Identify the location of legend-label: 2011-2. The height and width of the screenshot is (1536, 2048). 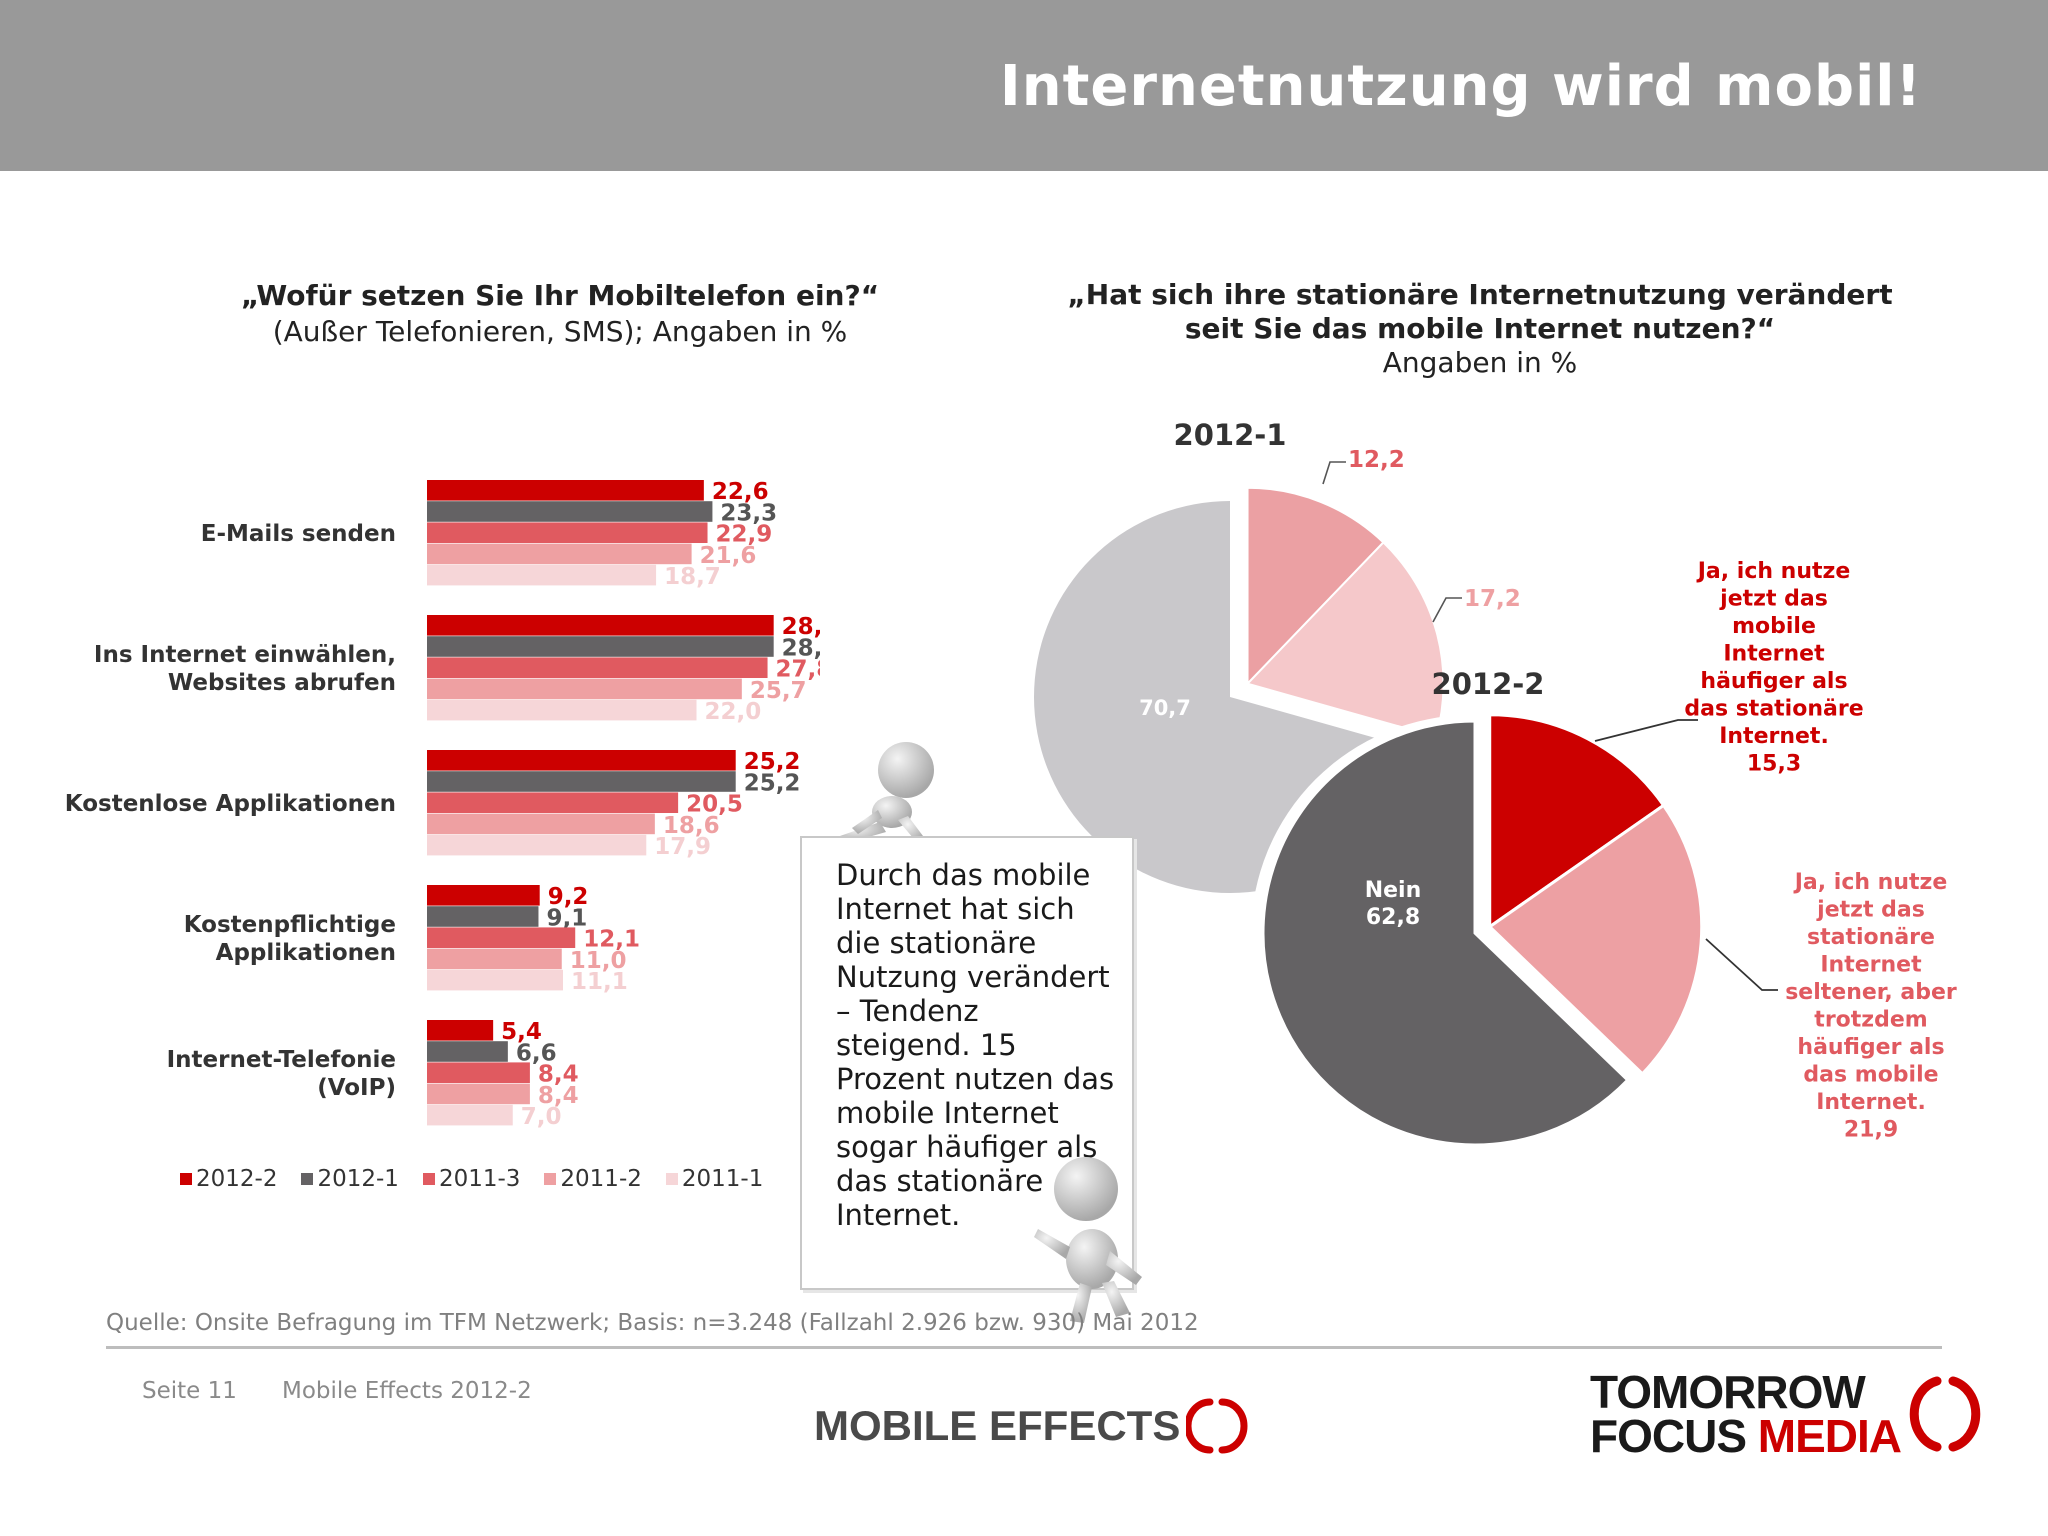
(601, 1179).